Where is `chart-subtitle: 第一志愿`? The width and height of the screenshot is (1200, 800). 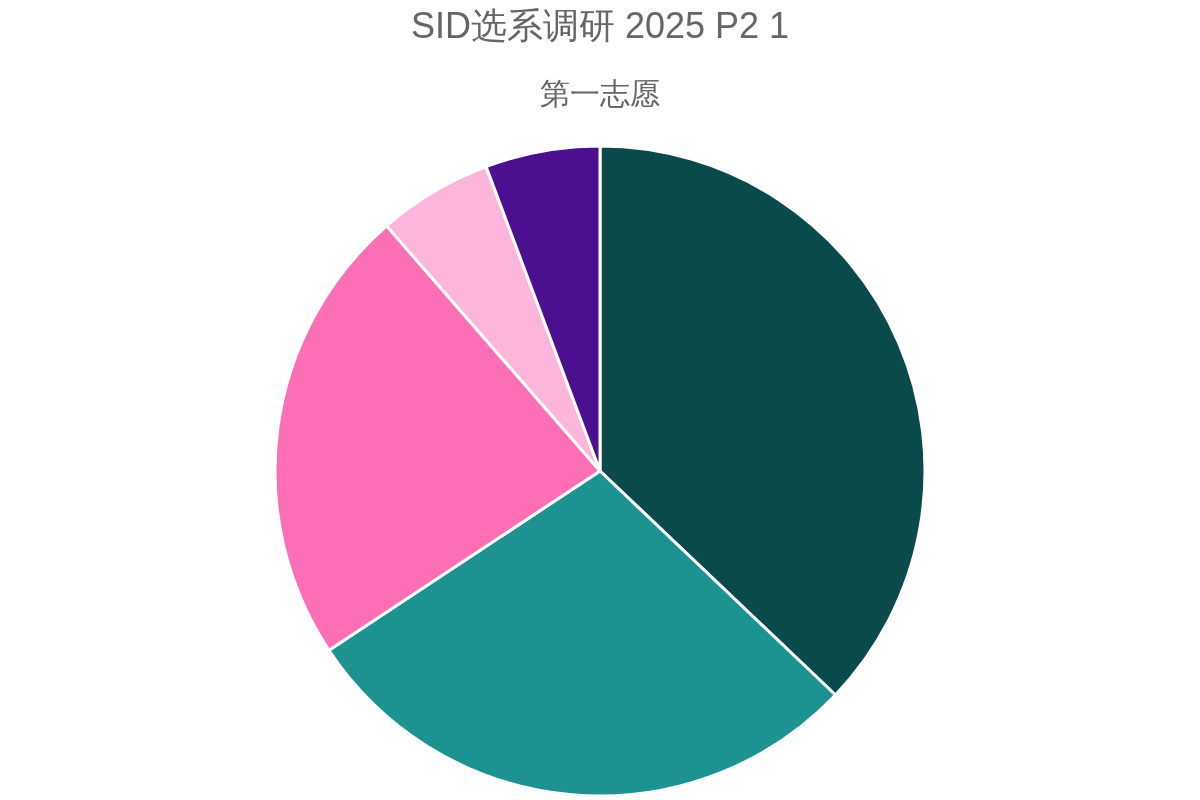
chart-subtitle: 第一志愿 is located at coordinates (600, 93).